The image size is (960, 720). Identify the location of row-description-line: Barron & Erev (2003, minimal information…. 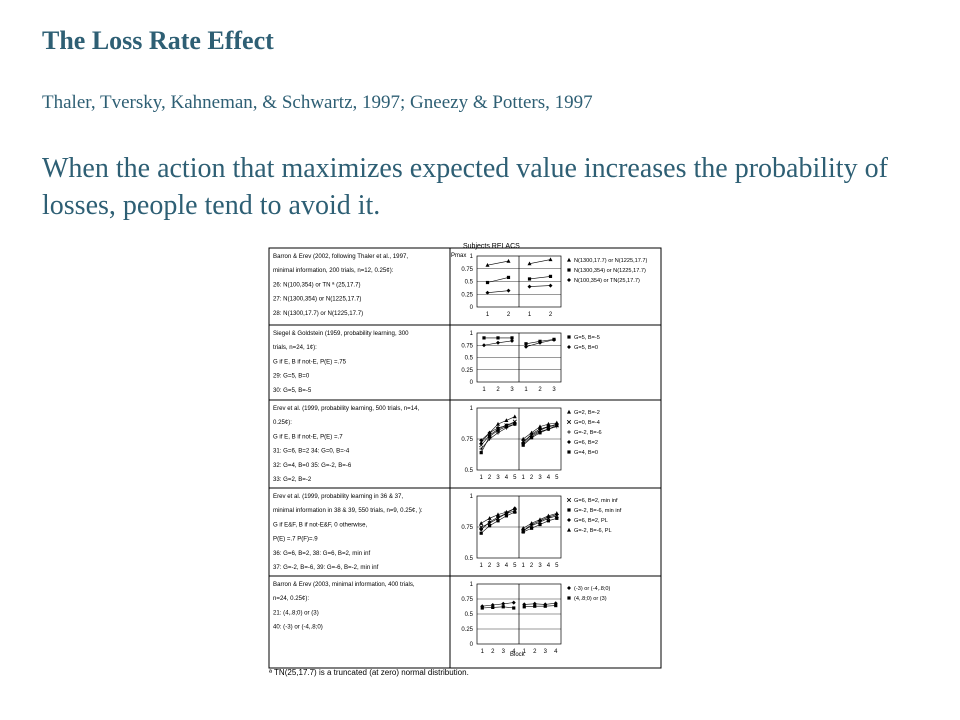
(344, 584).